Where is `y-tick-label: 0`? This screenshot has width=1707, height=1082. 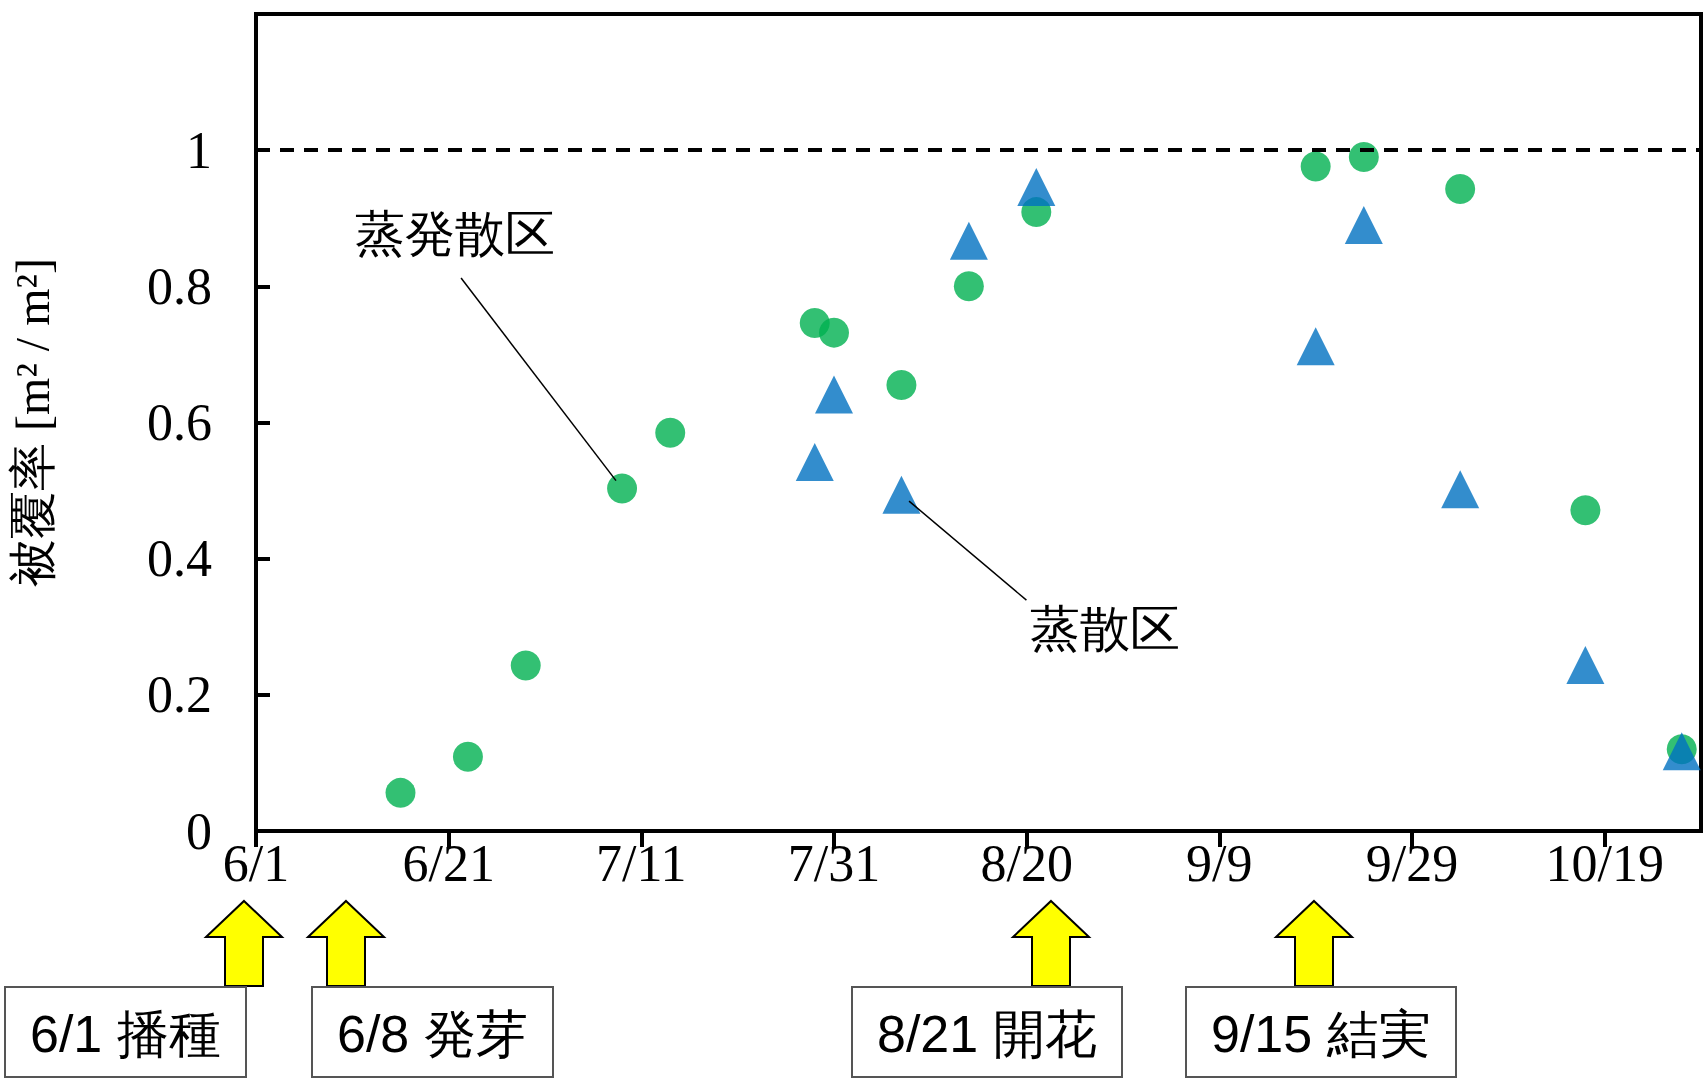
y-tick-label: 0 is located at coordinates (199, 831).